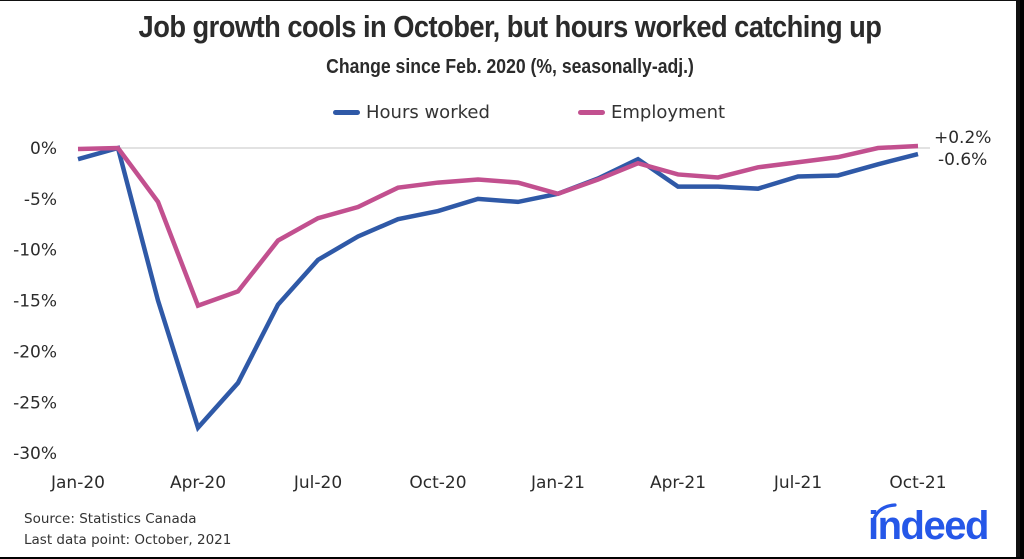  What do you see at coordinates (128, 540) in the screenshot?
I see `last-data-point-note: Last data point: October, 2021` at bounding box center [128, 540].